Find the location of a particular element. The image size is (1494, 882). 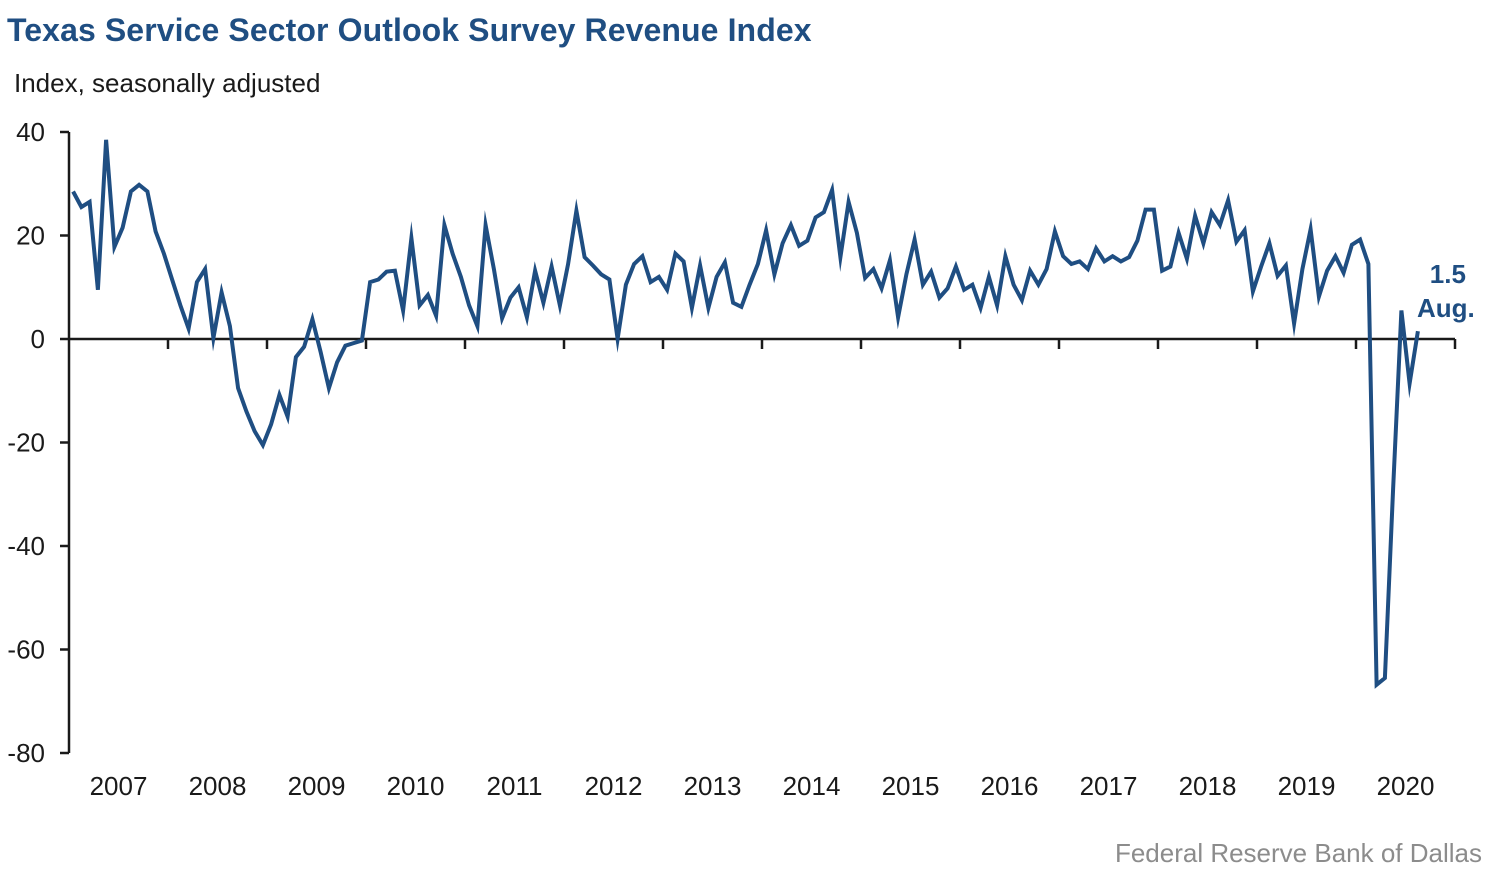

last-period-label: Aug. is located at coordinates (1446, 308).